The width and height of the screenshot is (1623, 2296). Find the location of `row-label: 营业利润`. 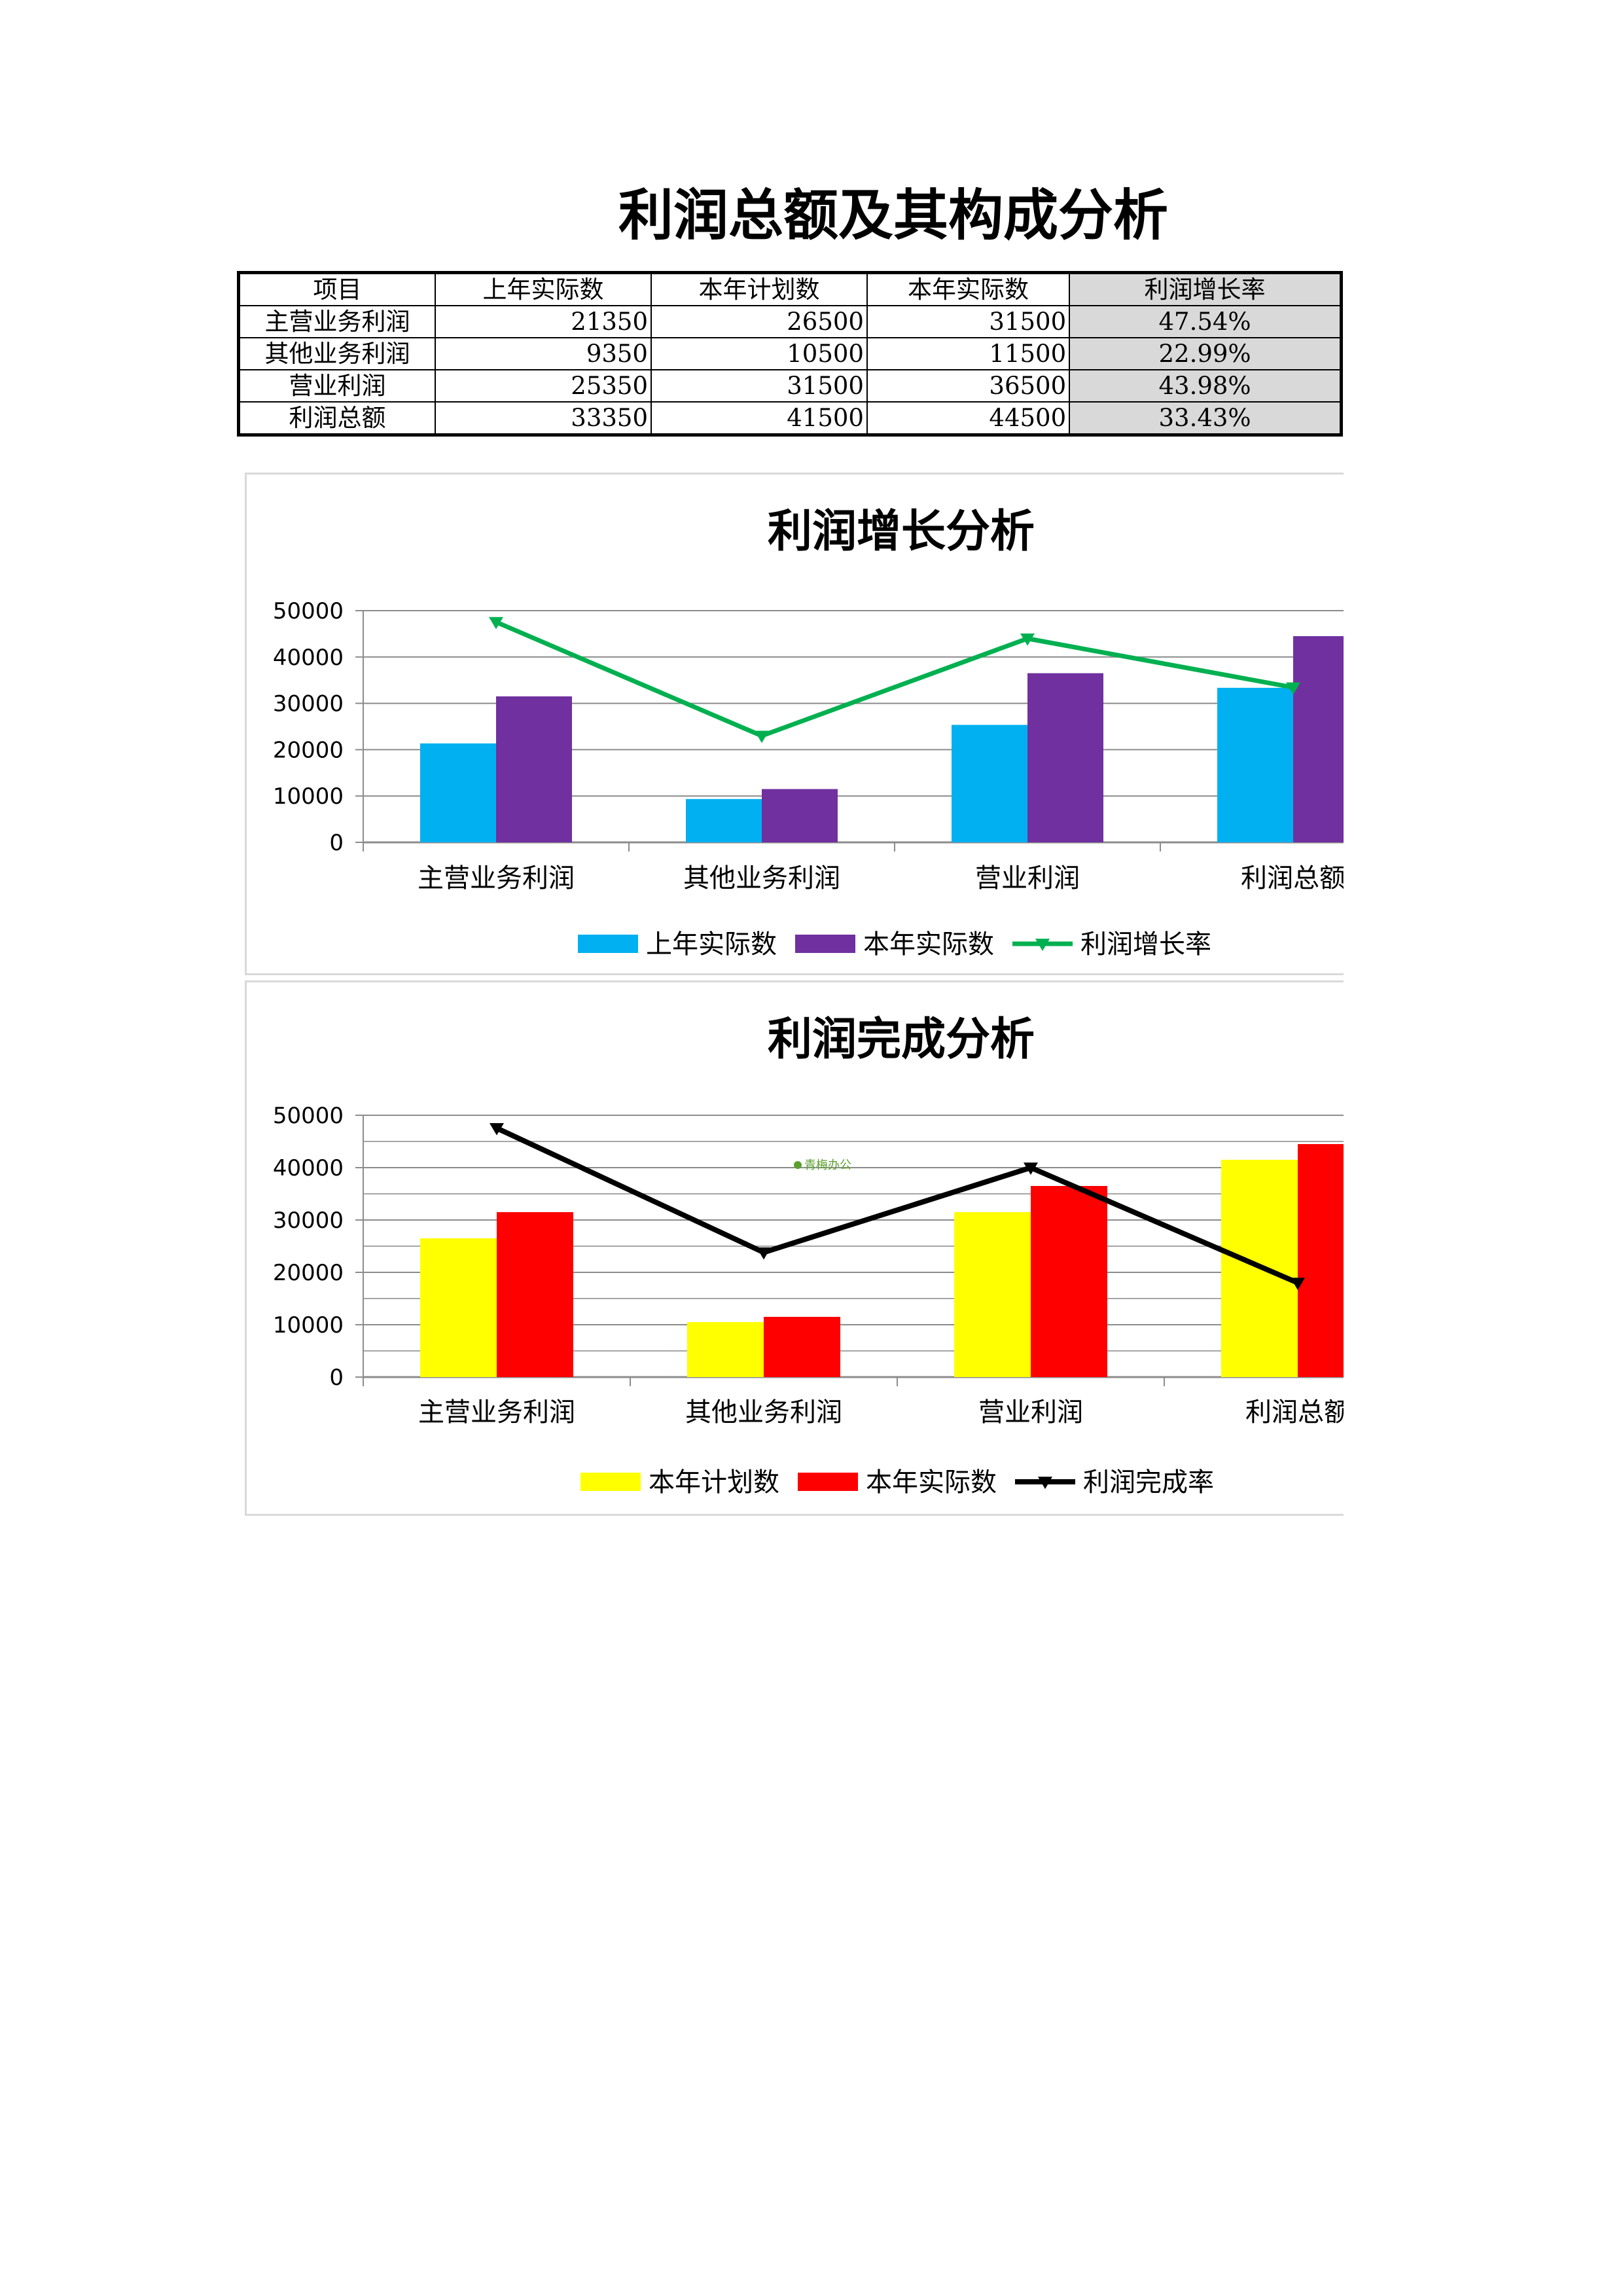

row-label: 营业利润 is located at coordinates (337, 386).